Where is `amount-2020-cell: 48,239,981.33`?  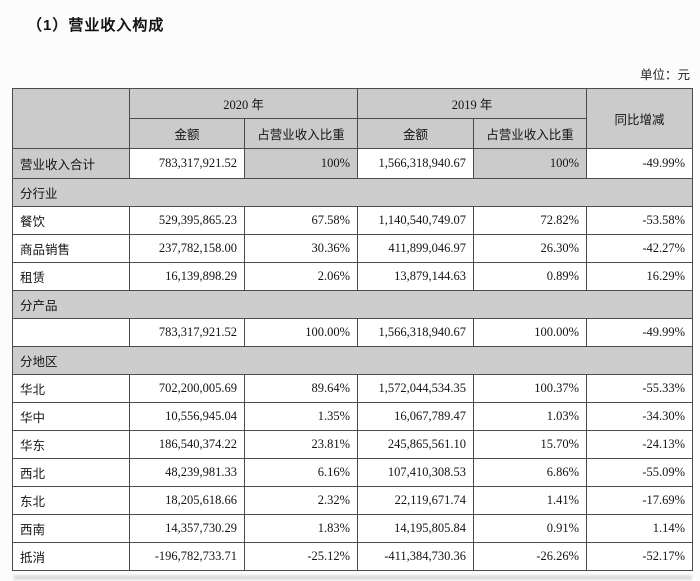
amount-2020-cell: 48,239,981.33 is located at coordinates (187, 472).